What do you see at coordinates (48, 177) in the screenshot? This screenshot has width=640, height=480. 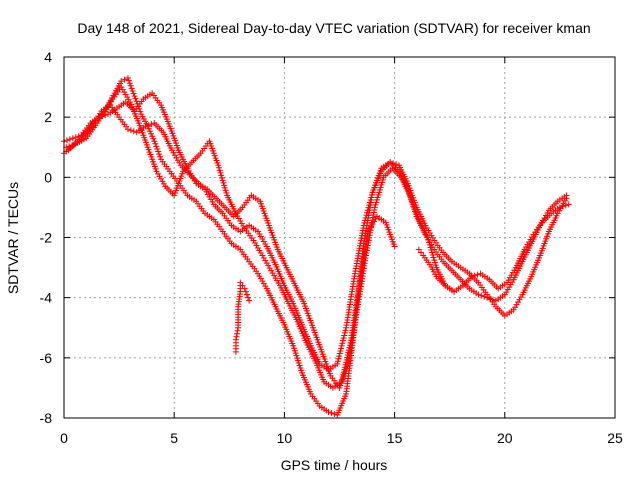 I see `y-tick-label: 0` at bounding box center [48, 177].